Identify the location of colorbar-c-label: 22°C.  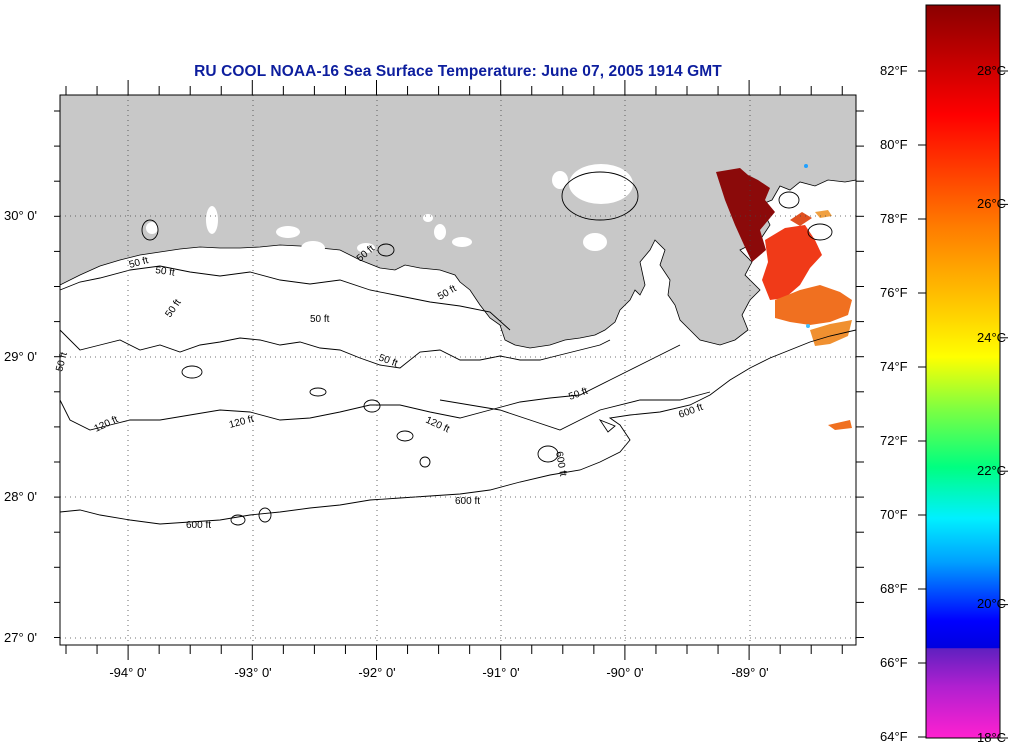
(992, 470).